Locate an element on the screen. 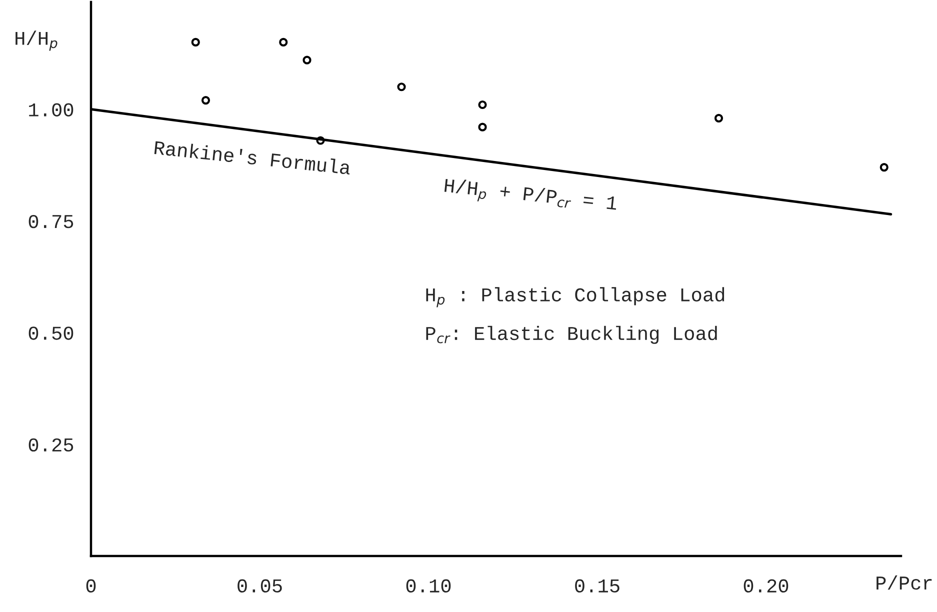 The height and width of the screenshot is (612, 937). y-tick-label: 1.00 is located at coordinates (51, 109).